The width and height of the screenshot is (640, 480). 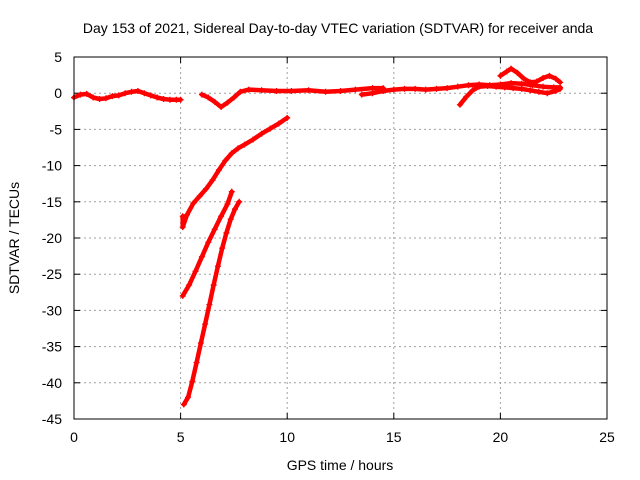 I want to click on y-axis-label: SDTVAR / TECUs, so click(x=14, y=238).